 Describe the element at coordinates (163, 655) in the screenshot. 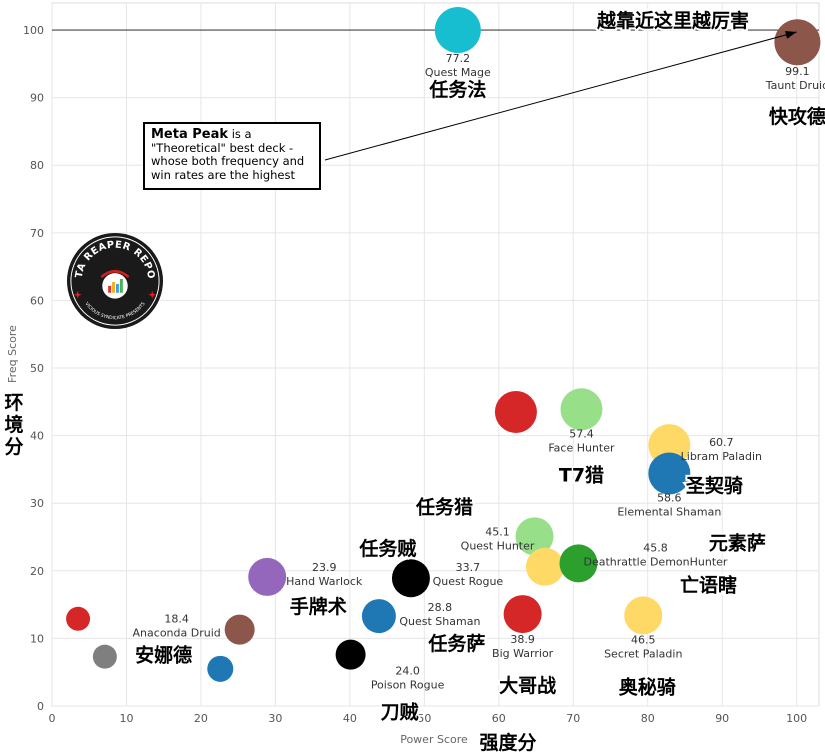

I see `point-cn-label: 安娜德` at that location.